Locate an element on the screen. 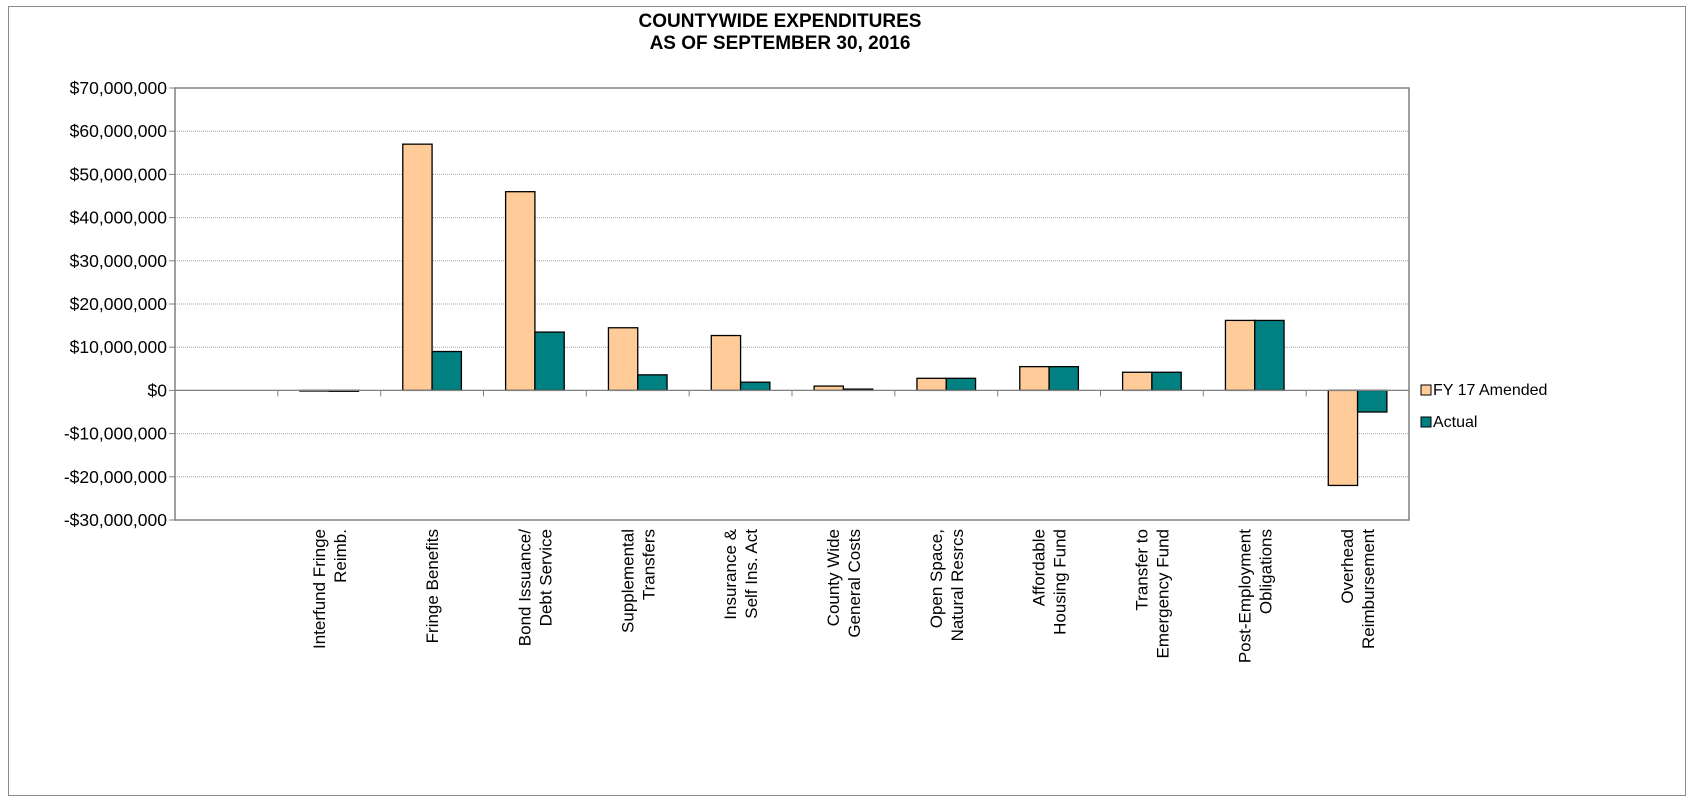  category-label: Natural Resrcs is located at coordinates (957, 585).